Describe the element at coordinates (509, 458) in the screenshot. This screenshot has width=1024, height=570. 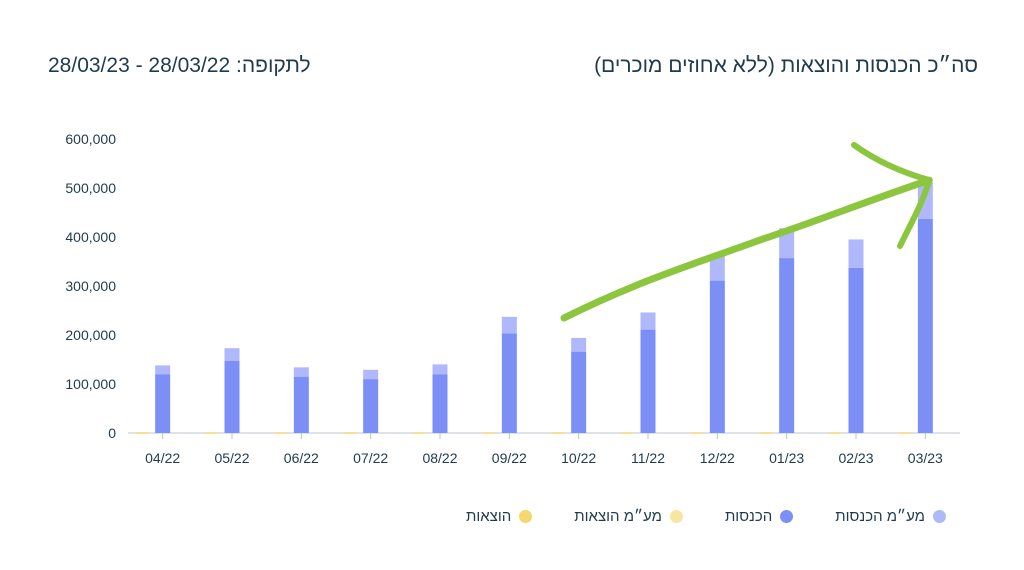
I see `x-tick-label: 09/22` at that location.